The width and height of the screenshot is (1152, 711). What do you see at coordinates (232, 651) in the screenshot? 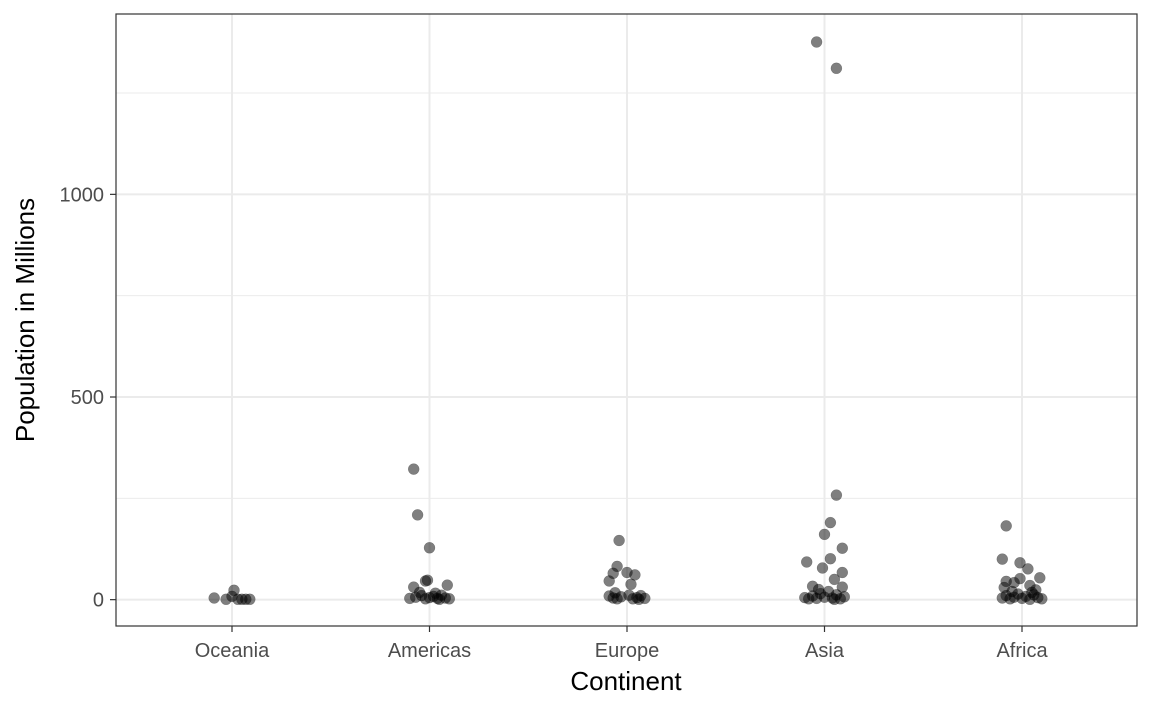
I see `x-tick-label: Oceania` at bounding box center [232, 651].